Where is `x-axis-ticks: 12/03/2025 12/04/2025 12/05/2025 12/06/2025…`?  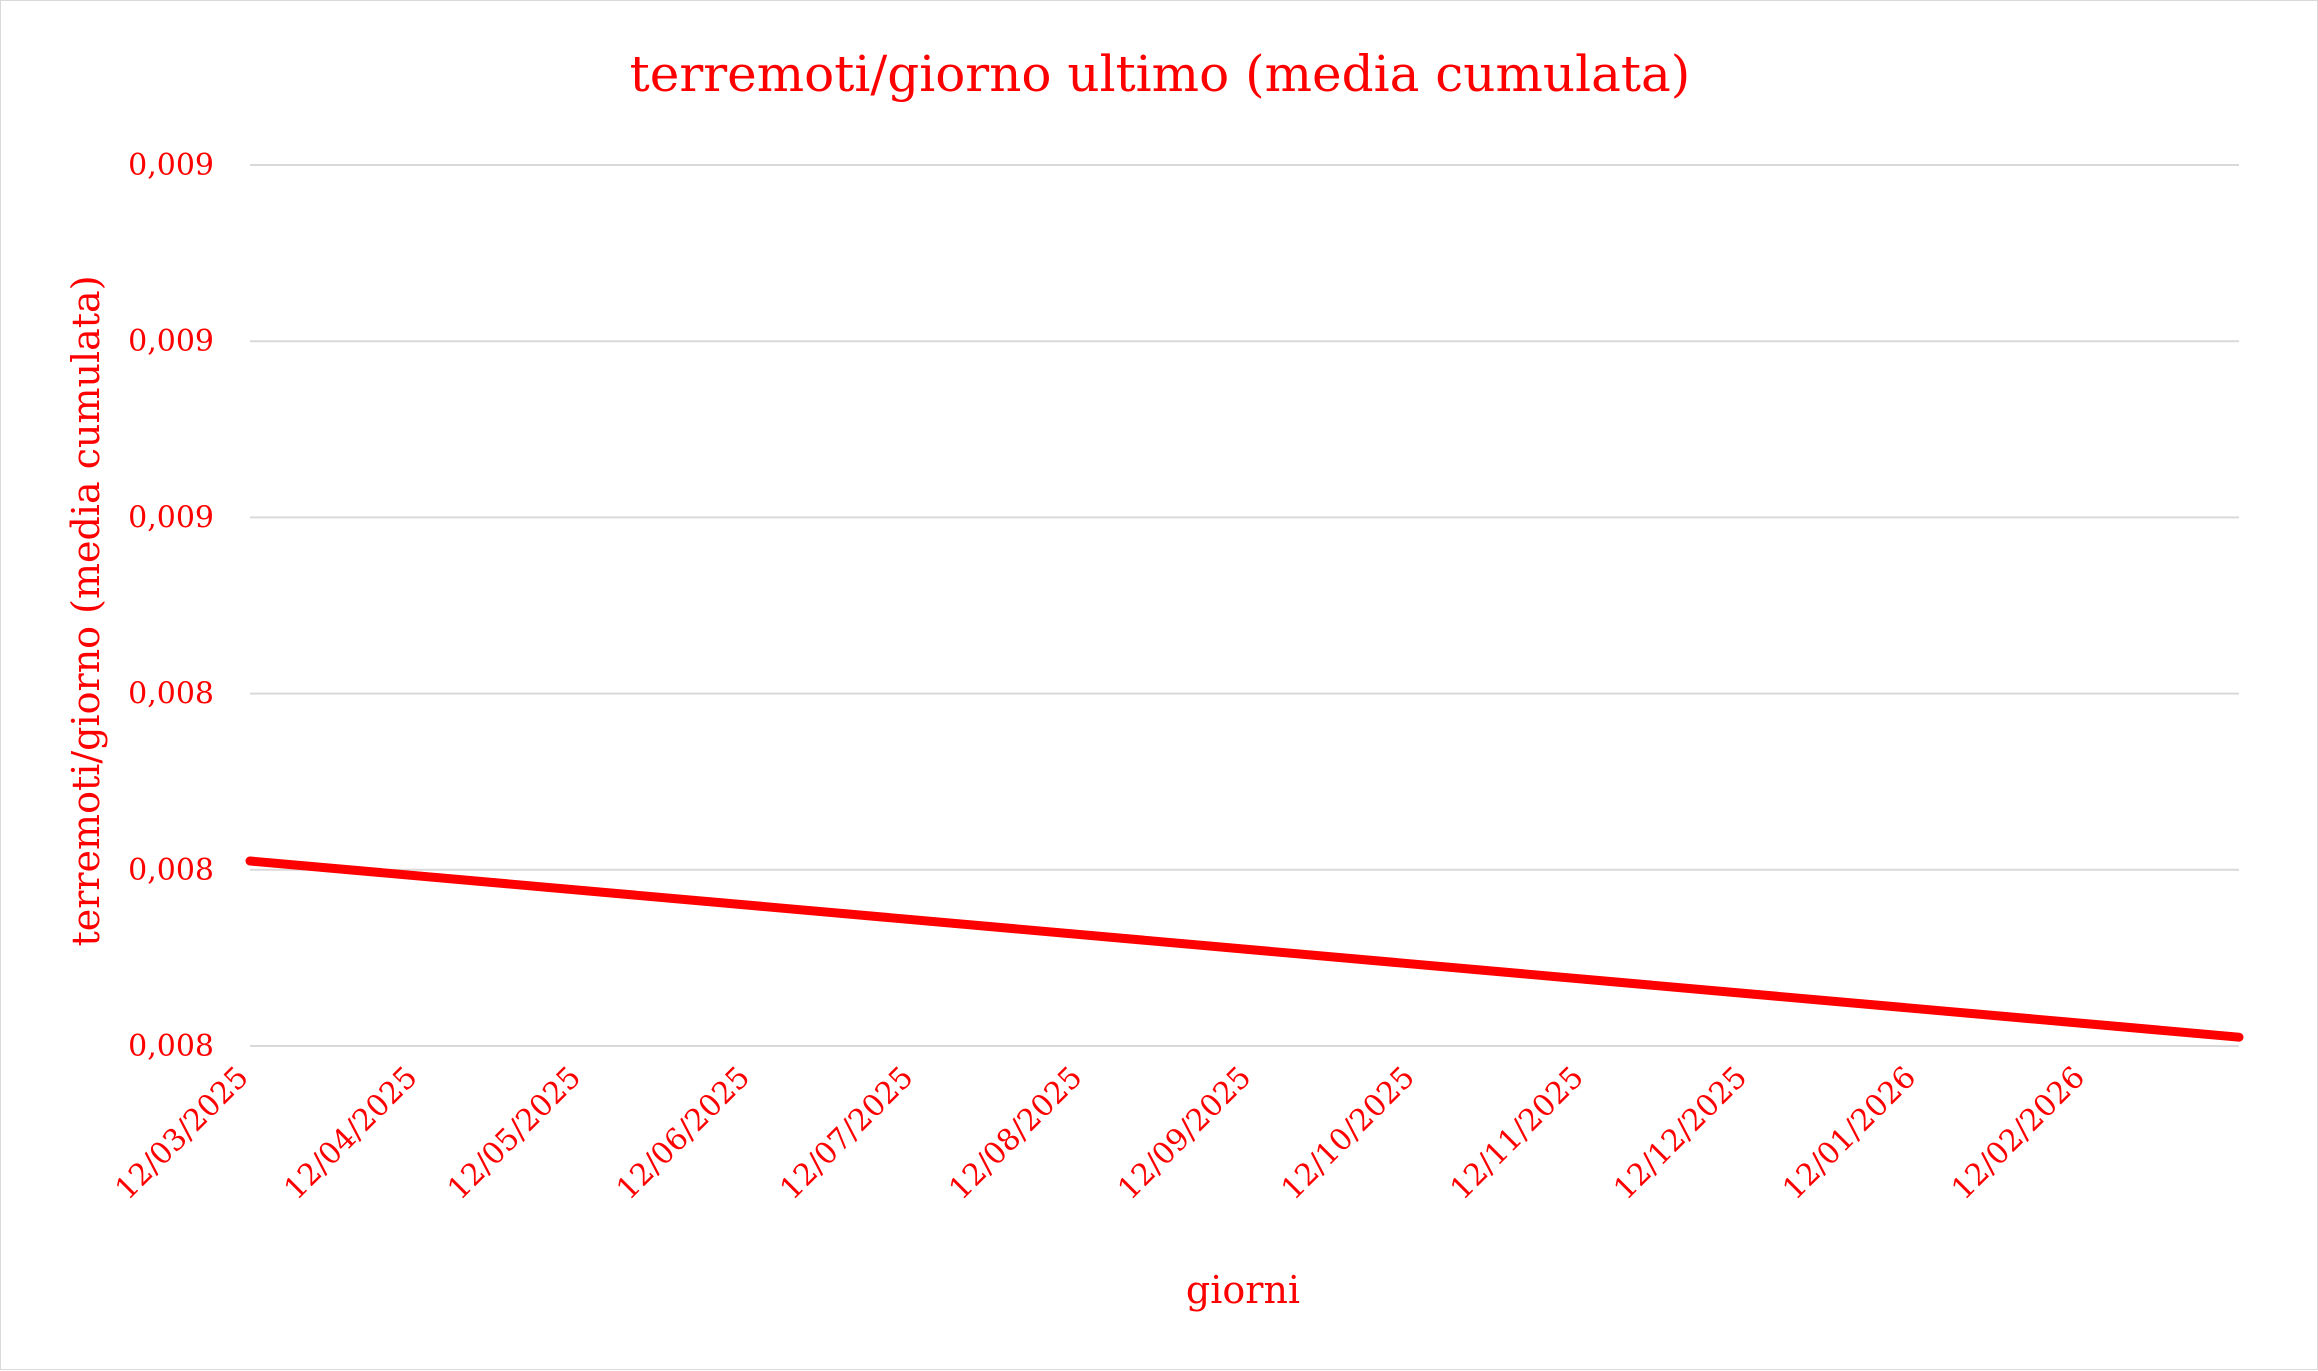
x-axis-ticks: 12/03/2025 12/04/2025 12/05/2025 12/06/2025… is located at coordinates (1100, 1133).